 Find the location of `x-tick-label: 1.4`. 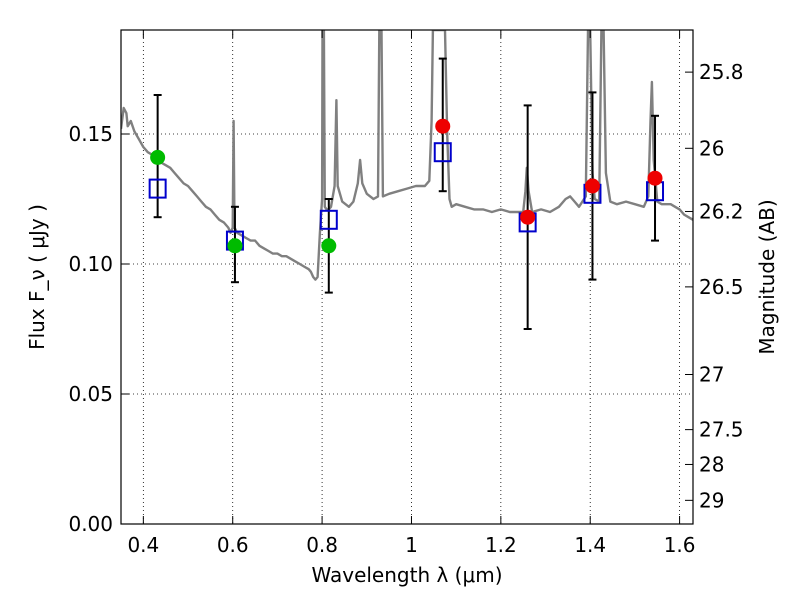

x-tick-label: 1.4 is located at coordinates (590, 545).